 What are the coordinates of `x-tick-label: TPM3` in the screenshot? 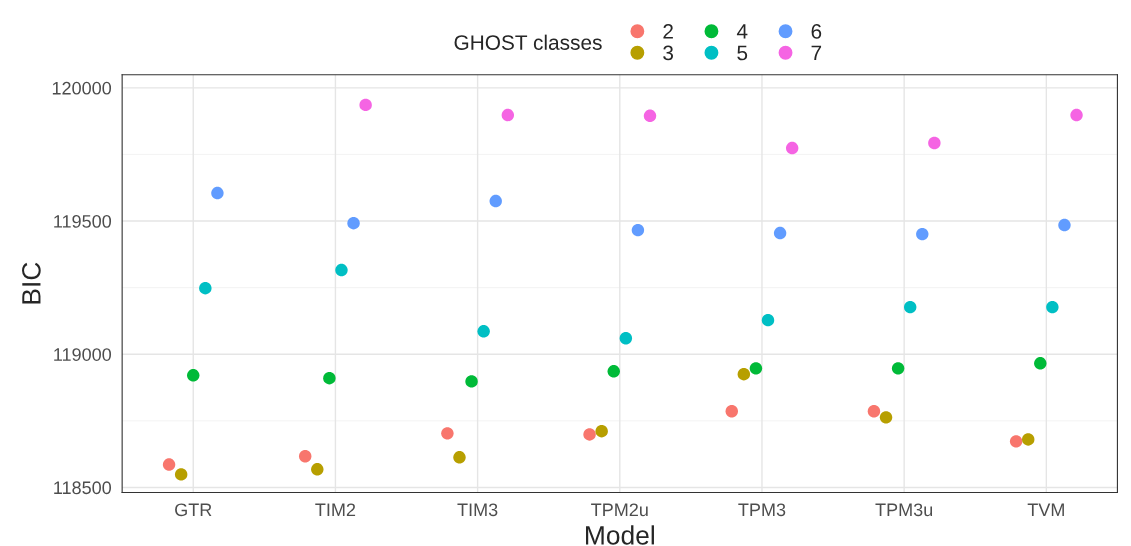 It's located at (762, 510).